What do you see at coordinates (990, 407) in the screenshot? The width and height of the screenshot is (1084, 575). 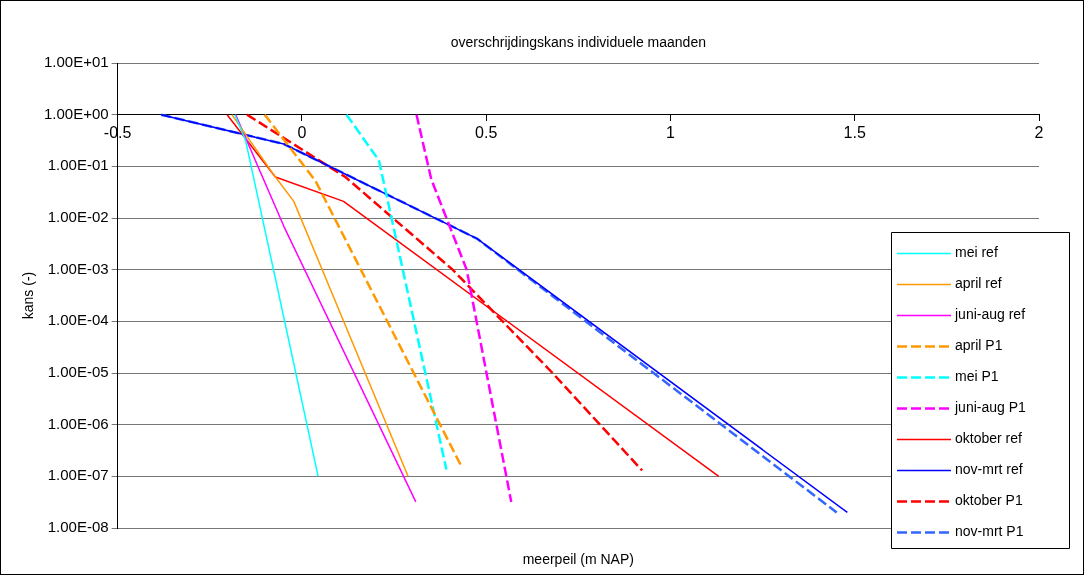 I see `legend-label: juni-aug P1` at bounding box center [990, 407].